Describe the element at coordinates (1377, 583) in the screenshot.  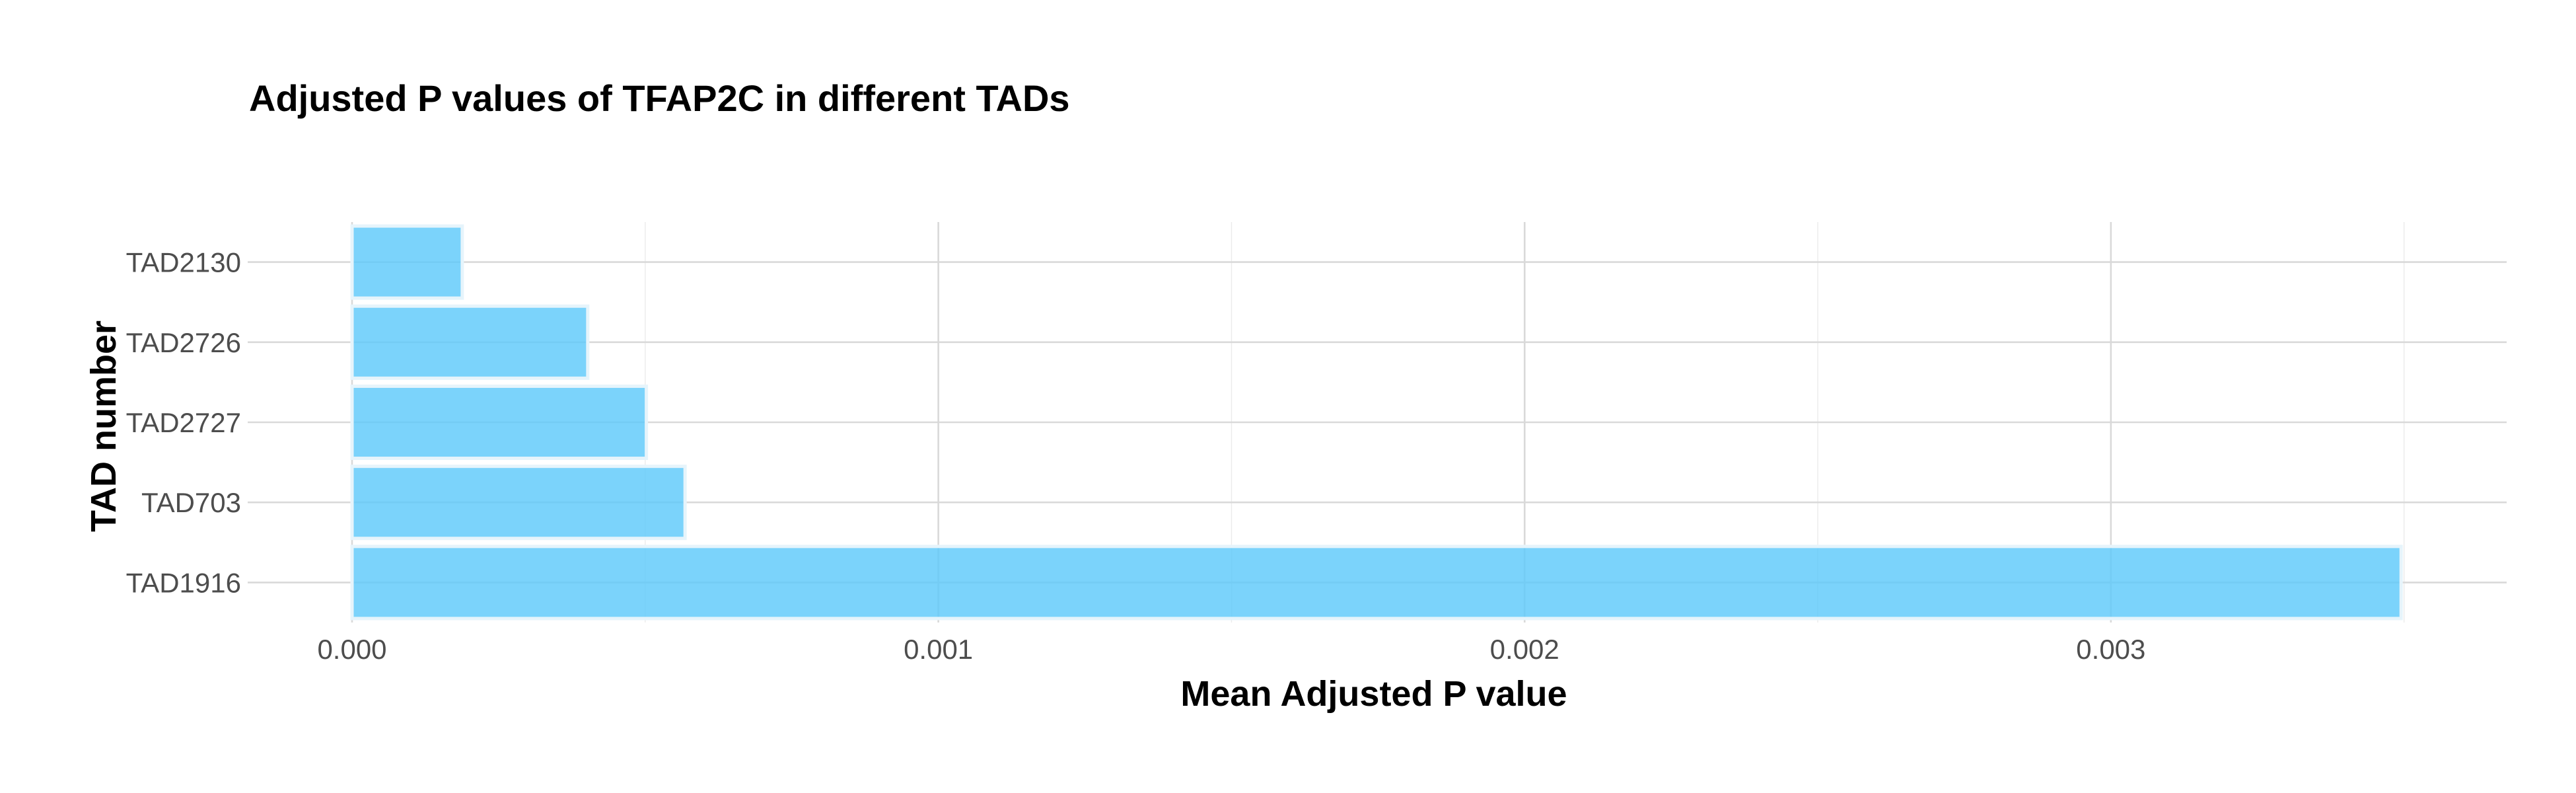
I see `bar-tad1916` at that location.